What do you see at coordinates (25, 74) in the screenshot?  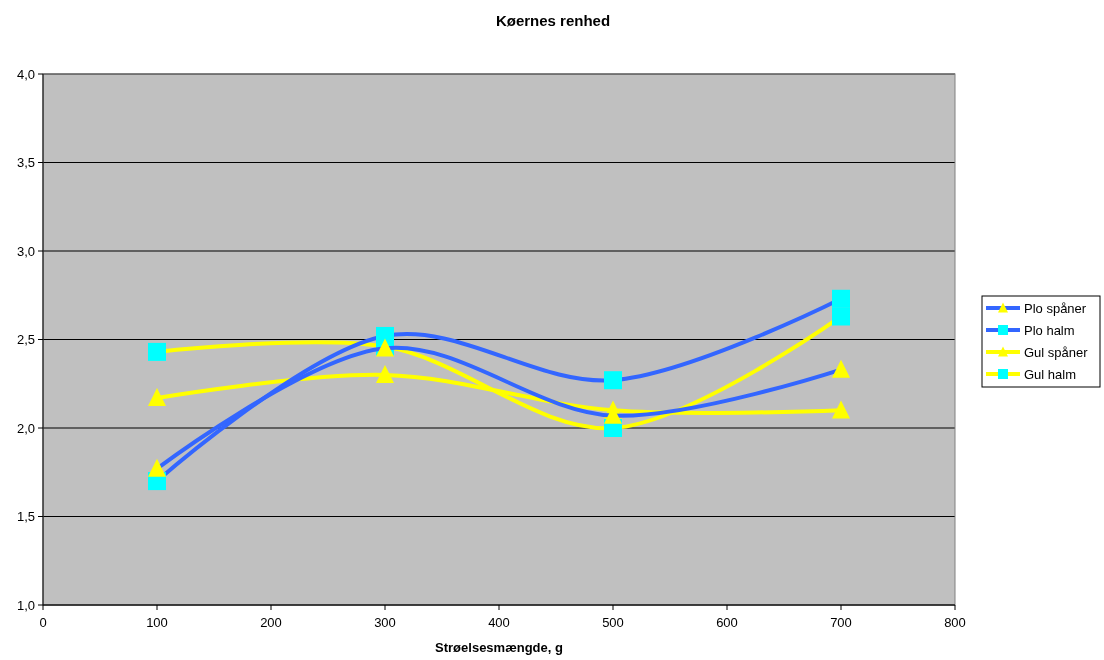 I see `y-tick-label: 4,0` at bounding box center [25, 74].